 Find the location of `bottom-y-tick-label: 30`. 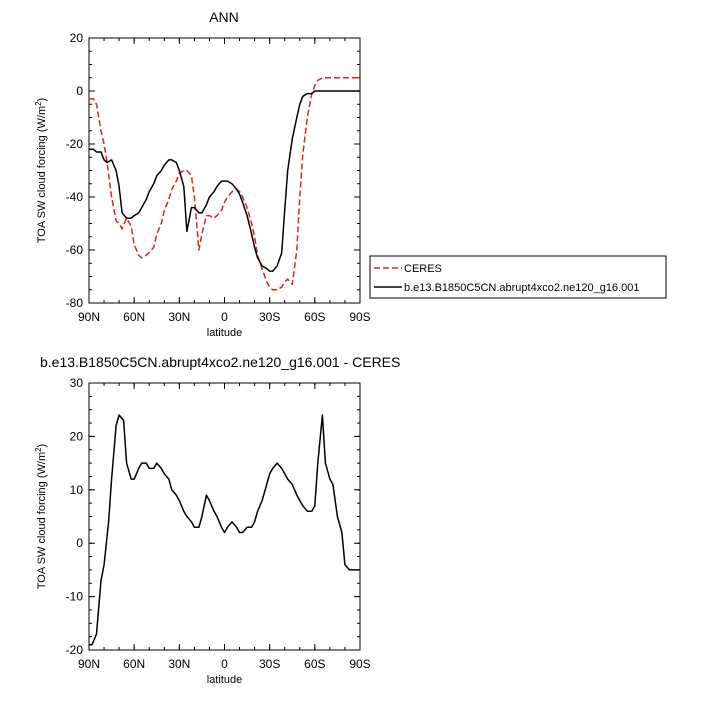

bottom-y-tick-label: 30 is located at coordinates (77, 383).